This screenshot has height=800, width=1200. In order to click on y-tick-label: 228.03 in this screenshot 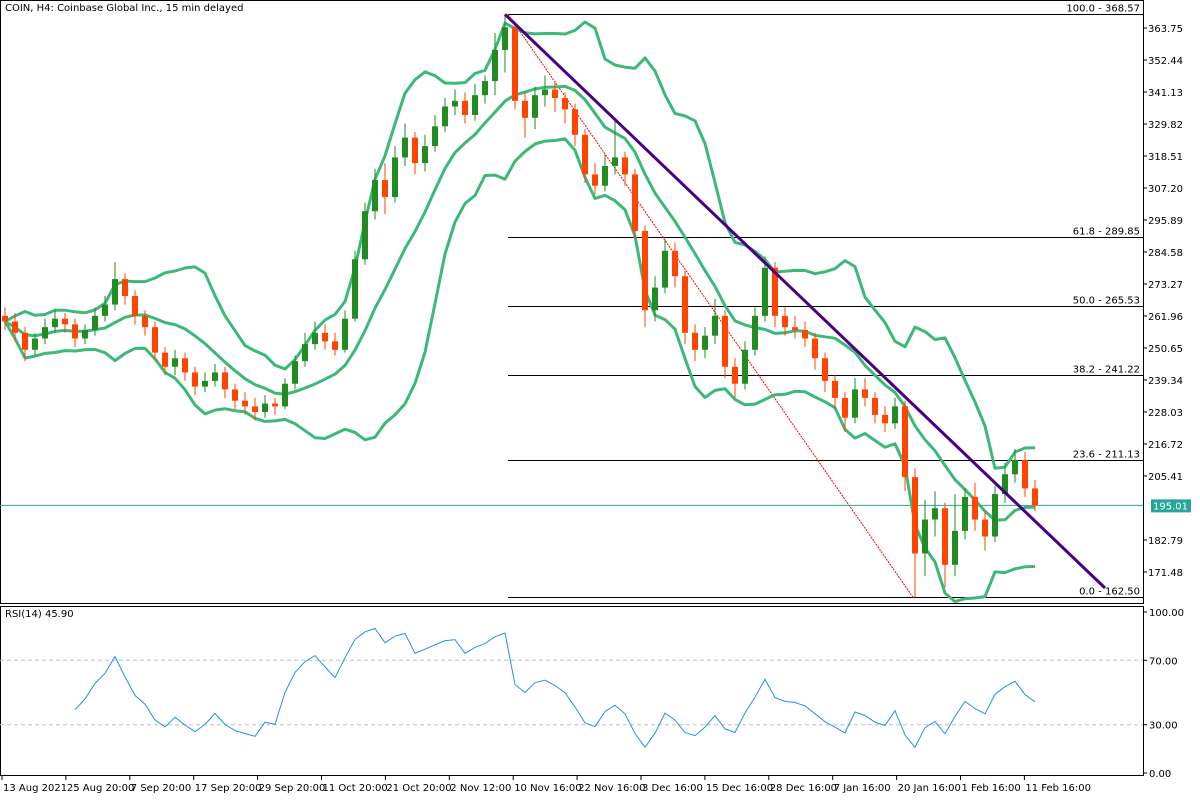, I will do `click(1165, 413)`.